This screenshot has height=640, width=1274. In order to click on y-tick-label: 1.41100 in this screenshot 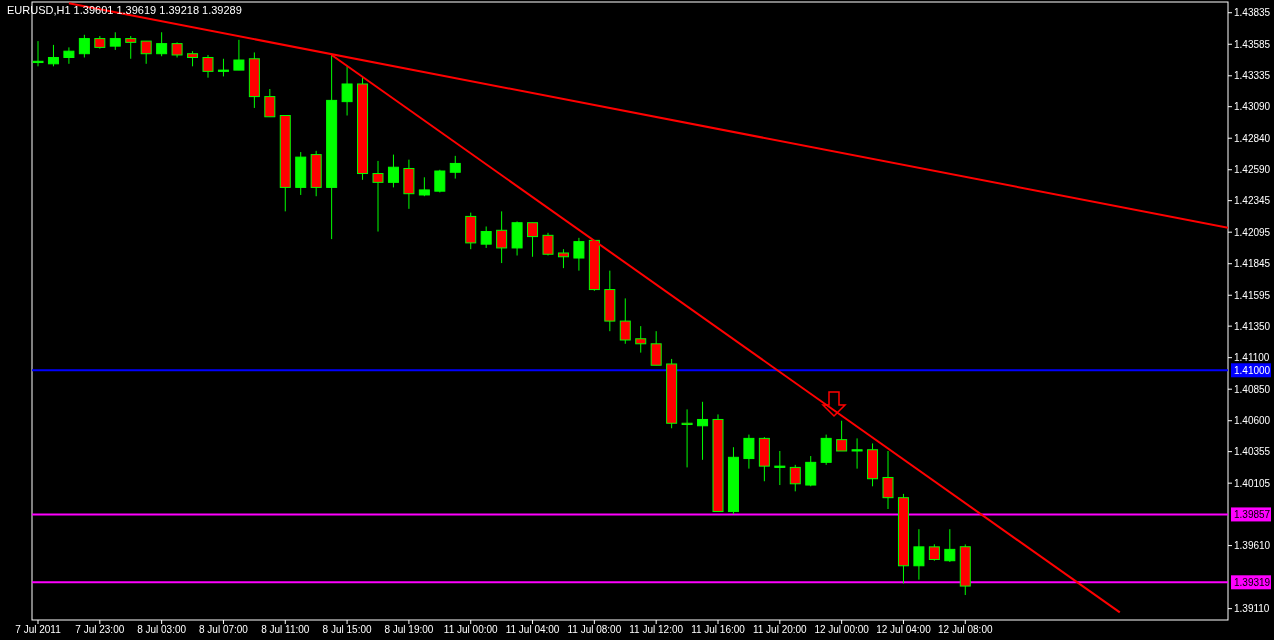, I will do `click(1252, 358)`.